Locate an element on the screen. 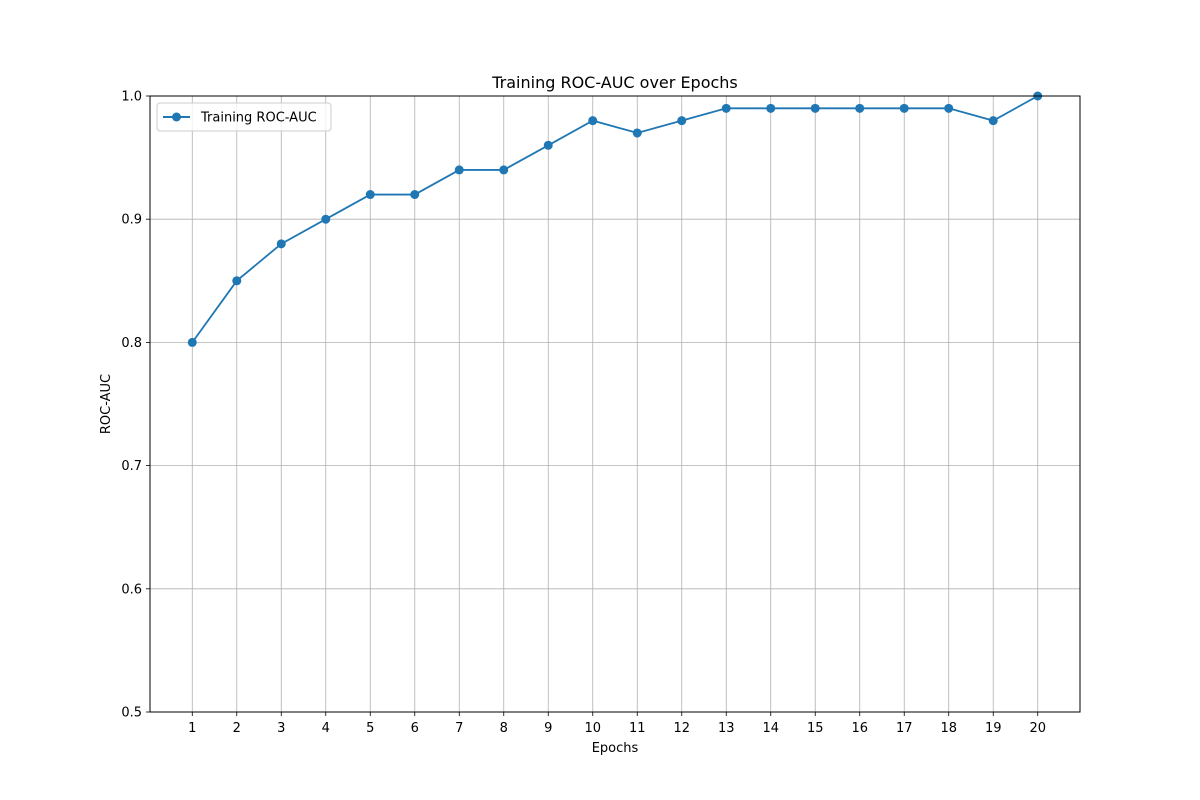  x-tick-label: 19 is located at coordinates (993, 728).